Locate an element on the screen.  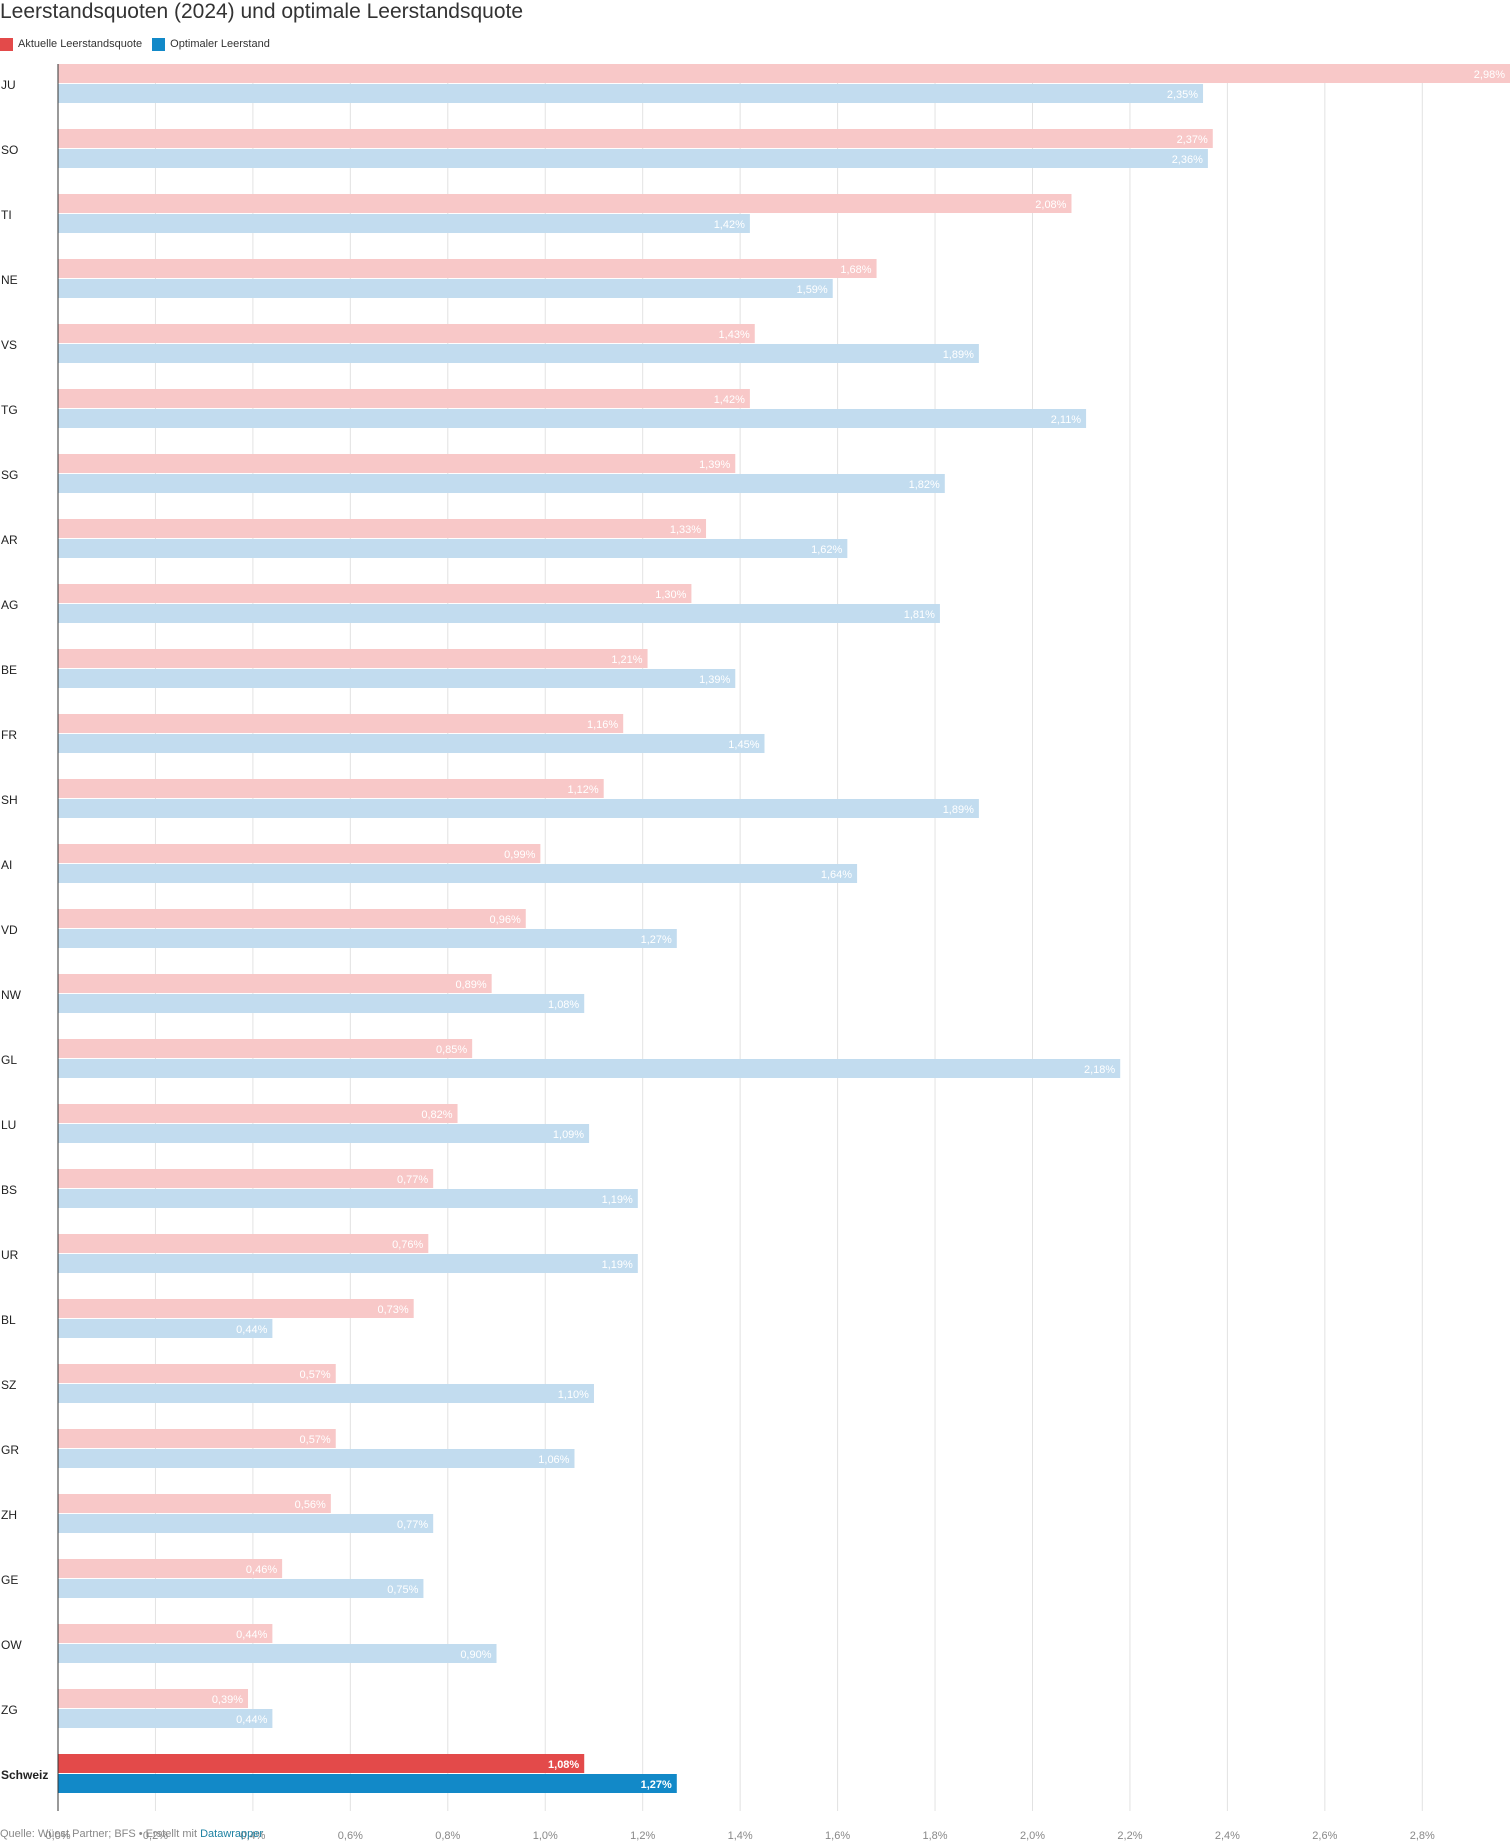
value-label: 0,46% is located at coordinates (261, 1570).